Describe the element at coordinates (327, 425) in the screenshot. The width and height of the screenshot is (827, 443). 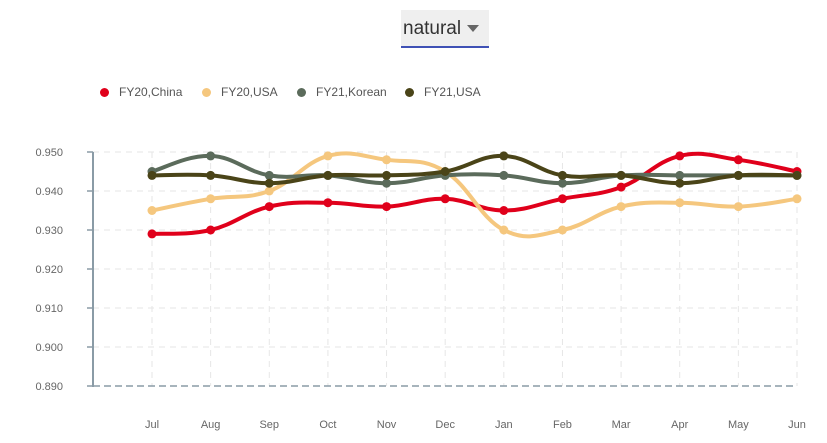
I see `x-tick-label: Oct` at that location.